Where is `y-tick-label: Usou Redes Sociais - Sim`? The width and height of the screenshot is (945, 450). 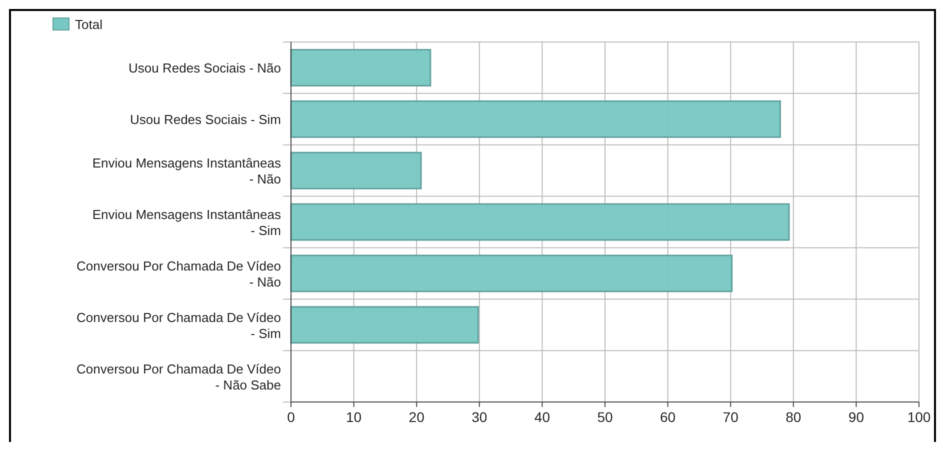
y-tick-label: Usou Redes Sociais - Sim is located at coordinates (205, 120).